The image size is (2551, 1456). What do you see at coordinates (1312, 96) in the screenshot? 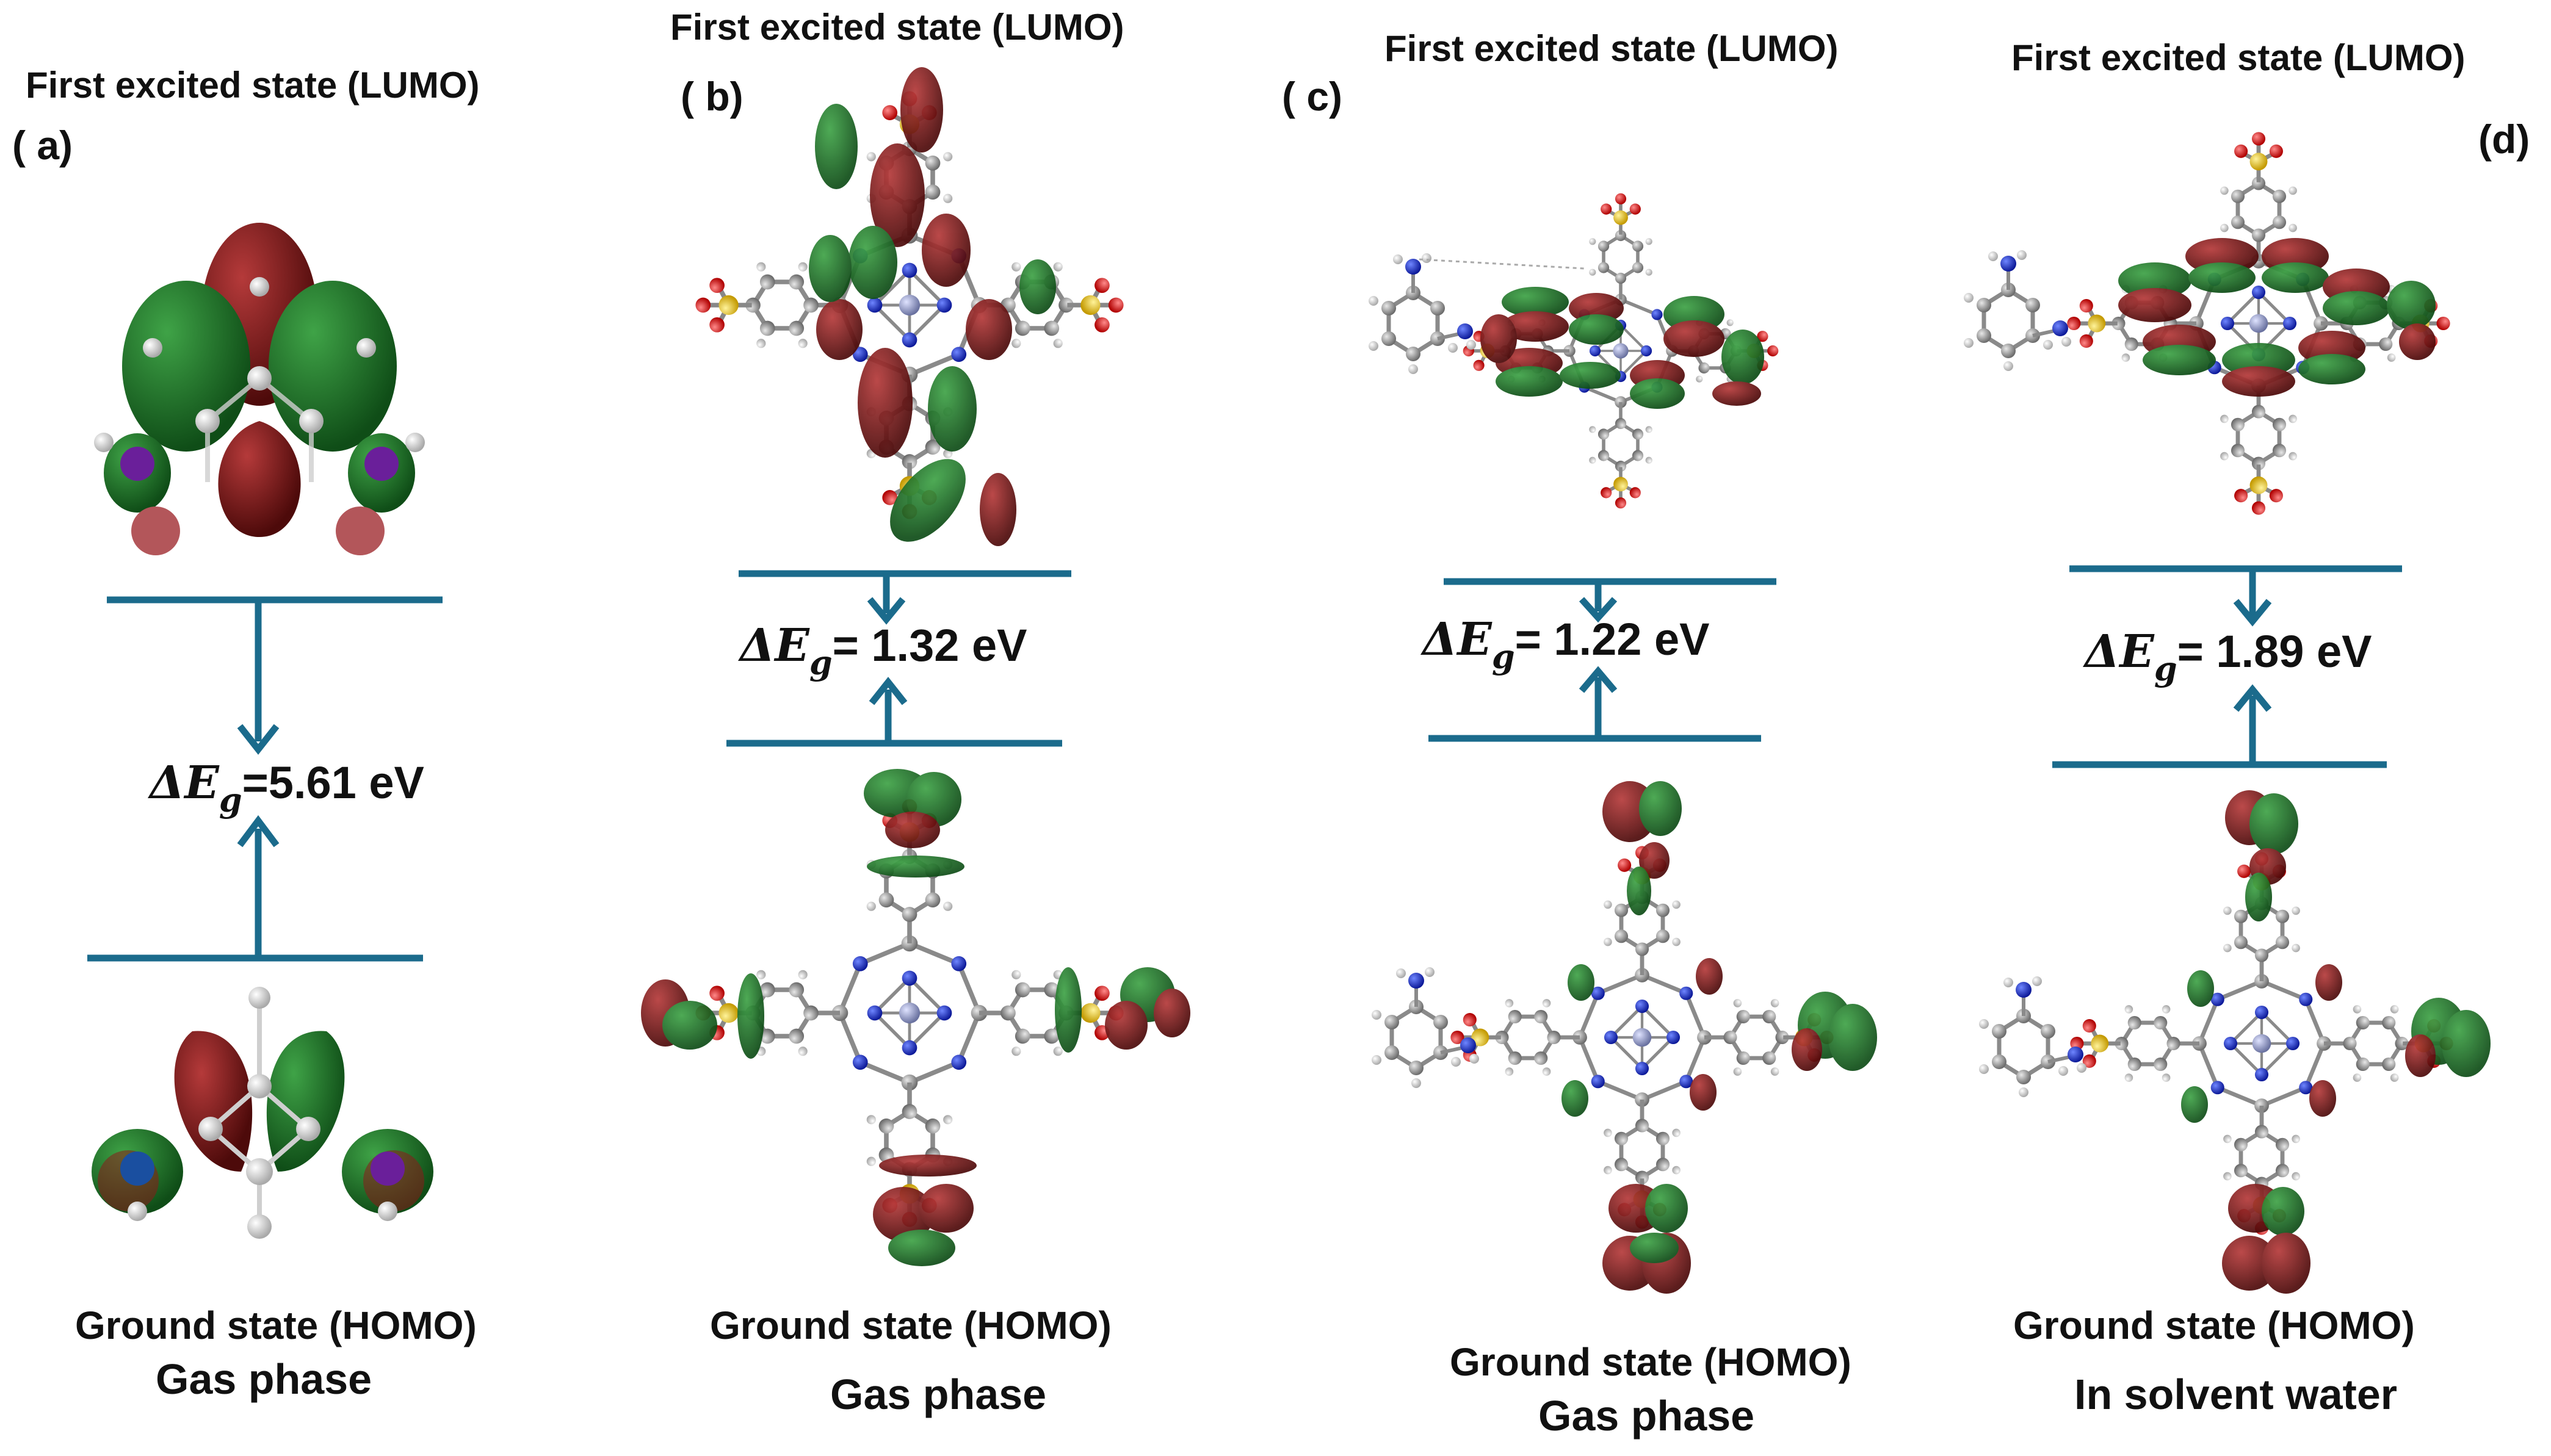
I see `panel-label-c: ( c)` at bounding box center [1312, 96].